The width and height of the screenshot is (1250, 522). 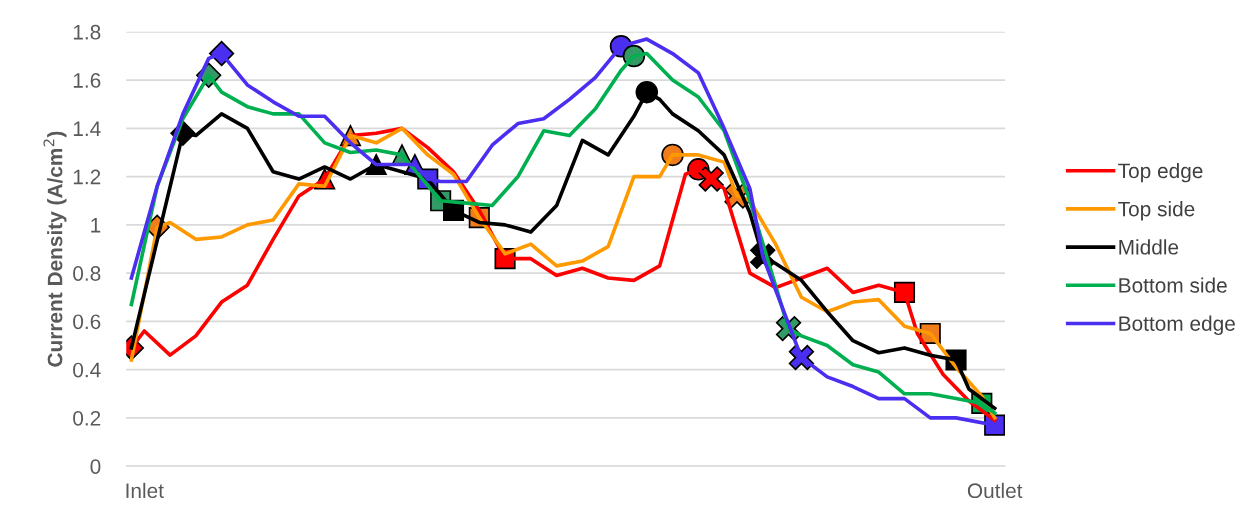 What do you see at coordinates (87, 177) in the screenshot?
I see `y-tick-label: 1.2` at bounding box center [87, 177].